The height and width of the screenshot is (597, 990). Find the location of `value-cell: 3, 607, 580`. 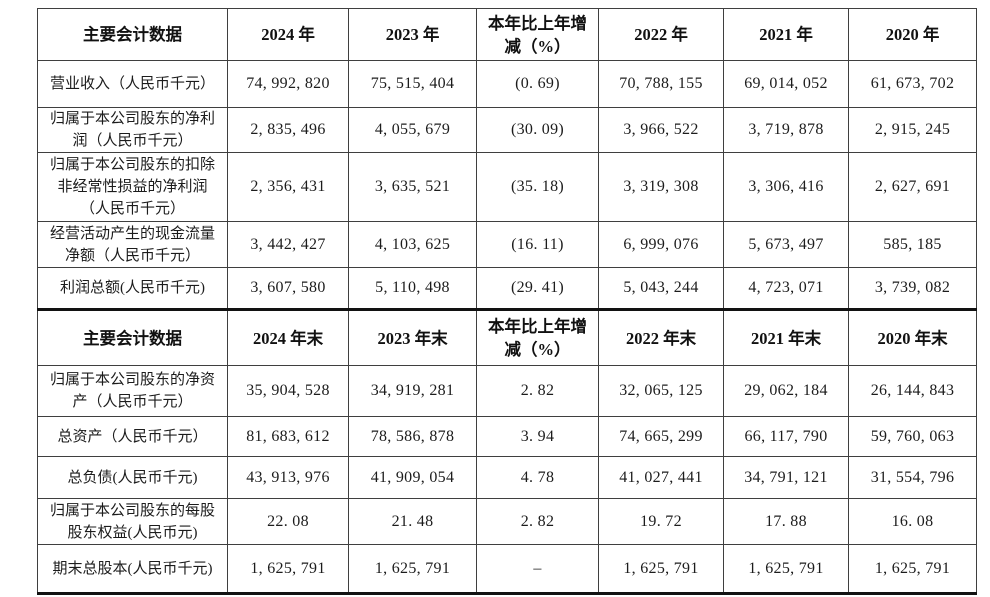

value-cell: 3, 607, 580 is located at coordinates (288, 288).